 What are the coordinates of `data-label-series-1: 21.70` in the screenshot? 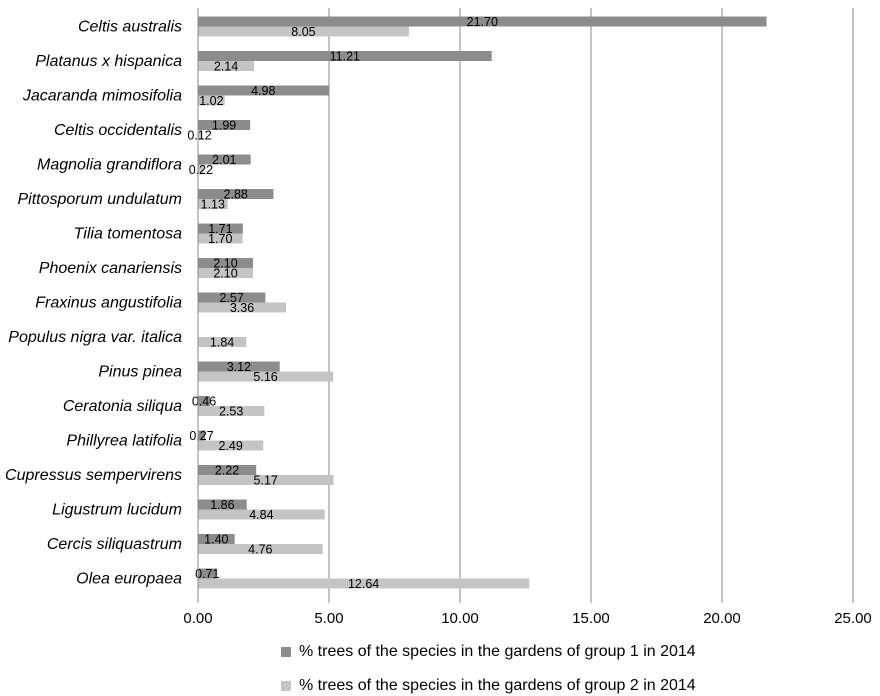 It's located at (482, 22).